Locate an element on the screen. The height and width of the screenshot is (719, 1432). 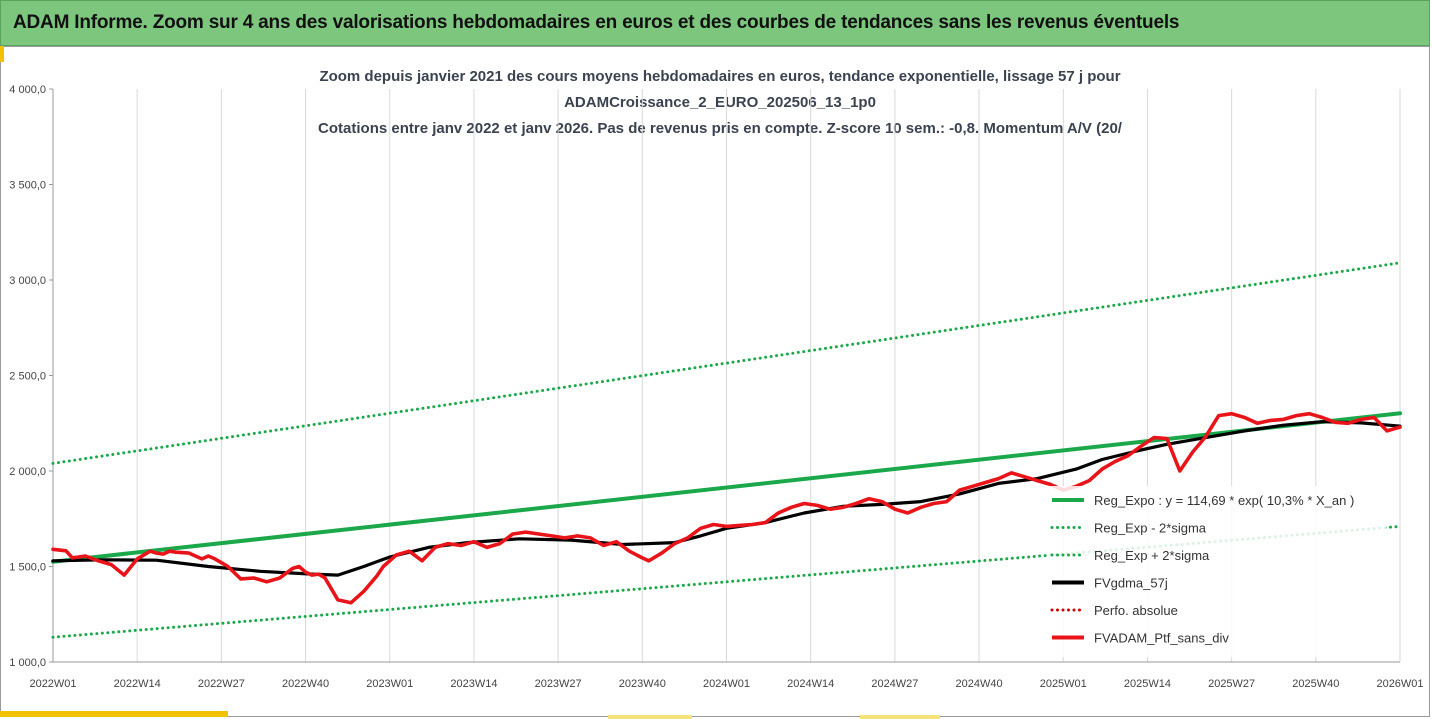
x-tick-label: 2024W40 is located at coordinates (979, 684).